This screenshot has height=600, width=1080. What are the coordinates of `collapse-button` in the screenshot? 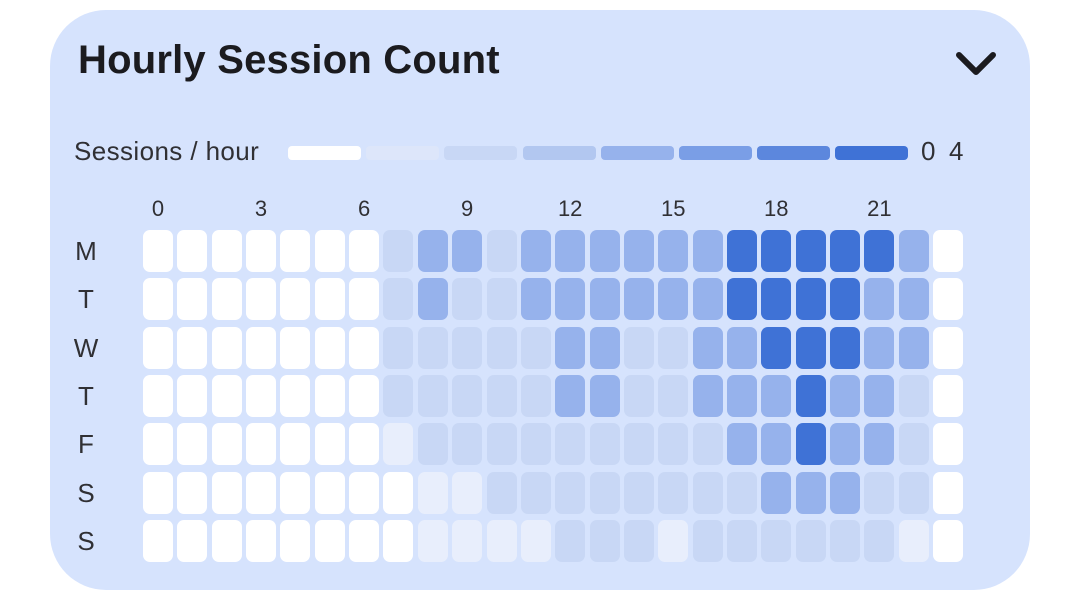 It's located at (976, 64).